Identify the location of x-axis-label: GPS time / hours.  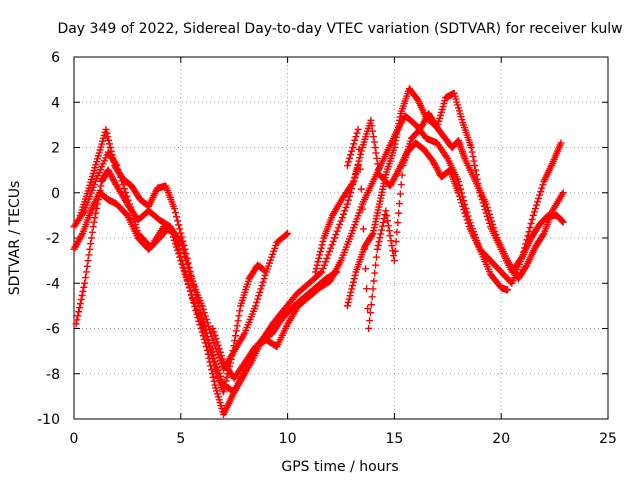
(339, 467).